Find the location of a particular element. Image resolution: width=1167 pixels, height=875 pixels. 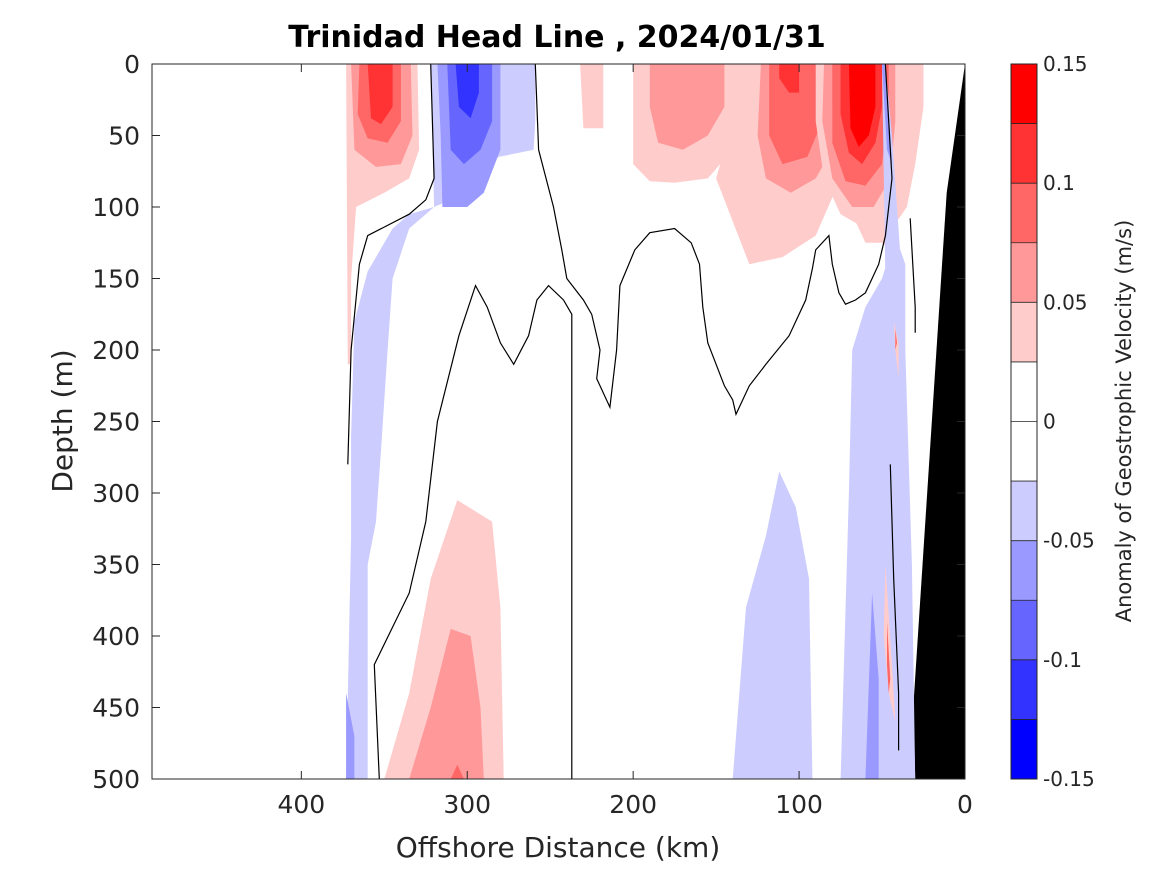

region-pos-d5 is located at coordinates (796, 114).